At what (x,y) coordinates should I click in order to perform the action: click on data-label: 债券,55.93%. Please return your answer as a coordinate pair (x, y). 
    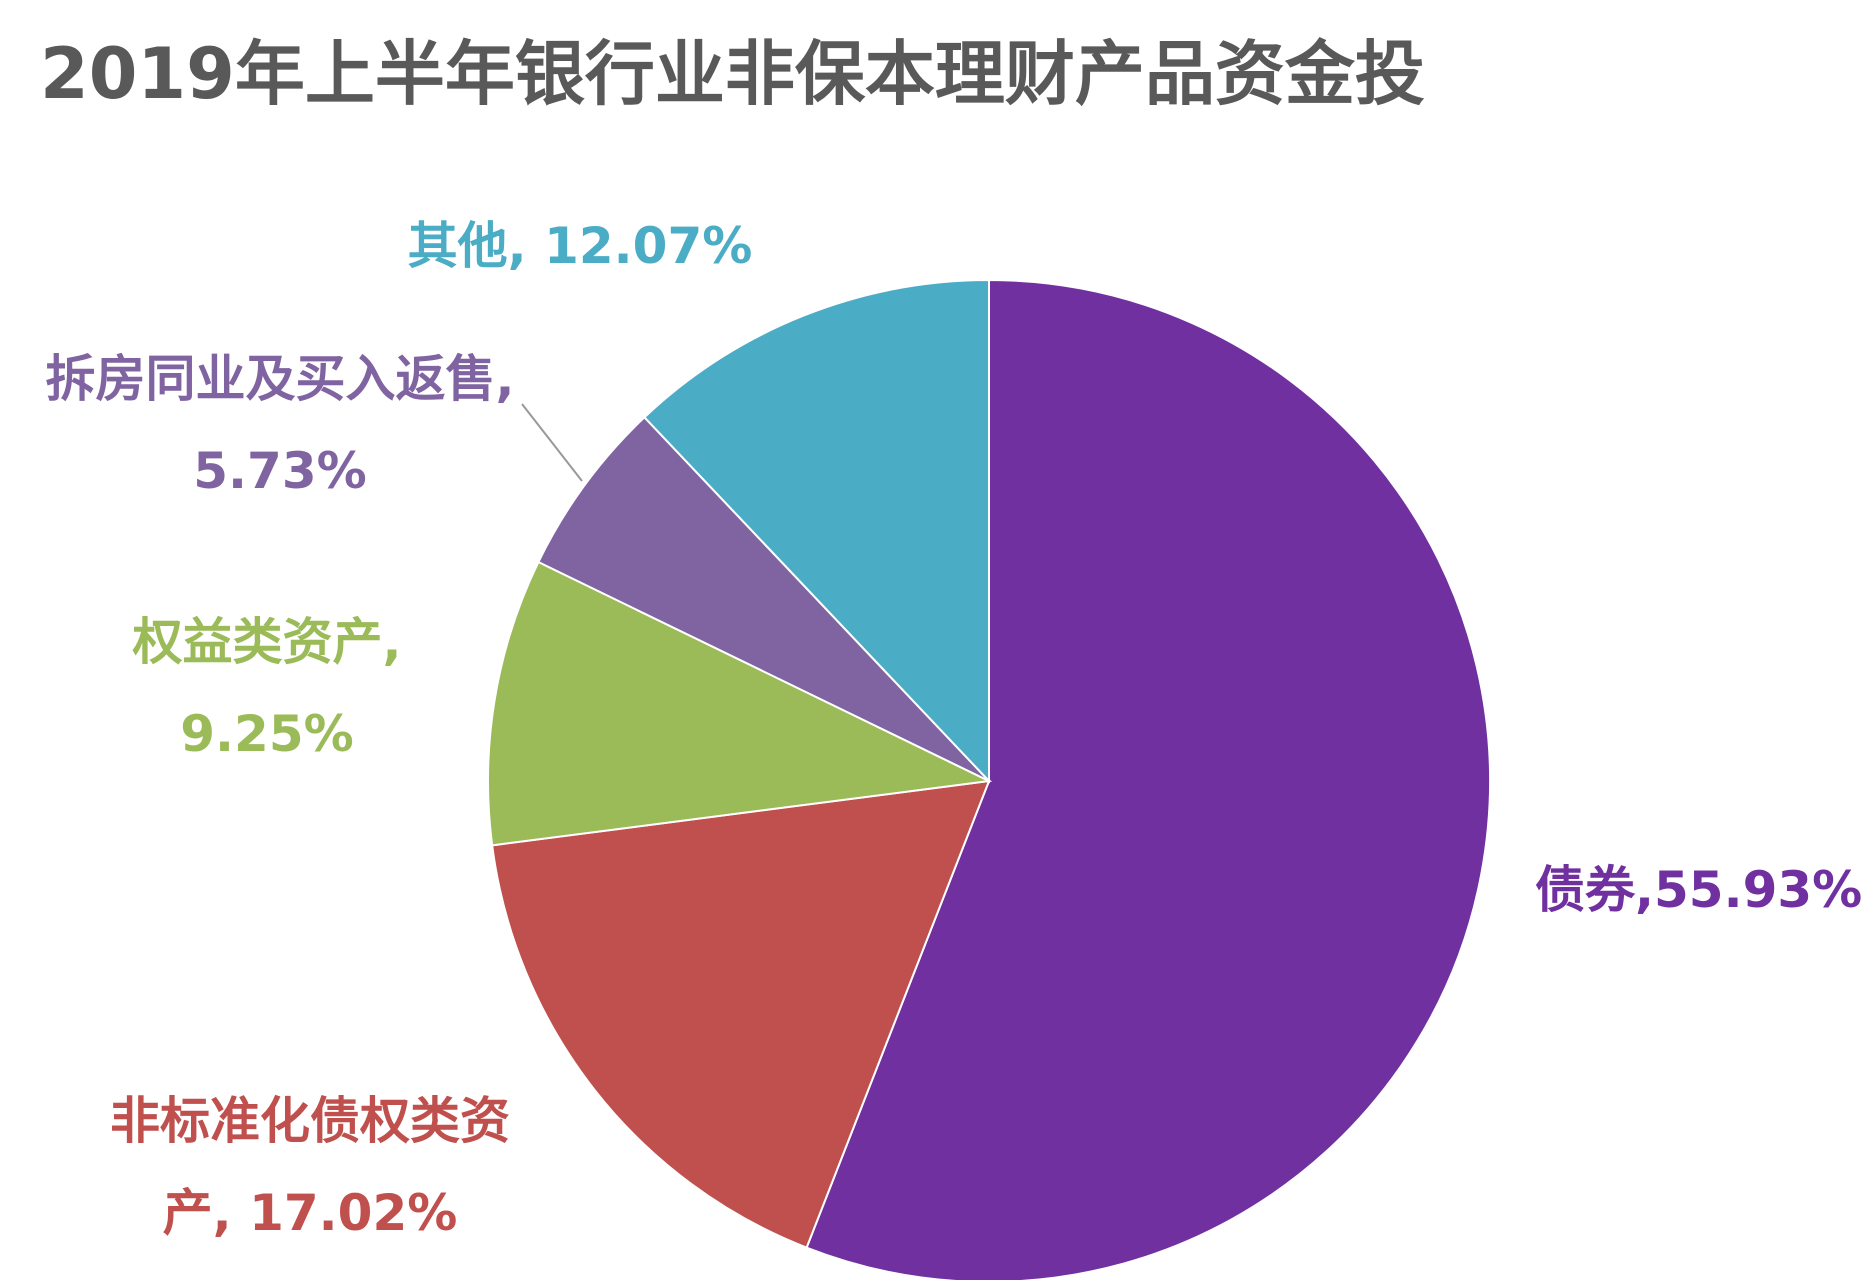
    Looking at the image, I should click on (1698, 890).